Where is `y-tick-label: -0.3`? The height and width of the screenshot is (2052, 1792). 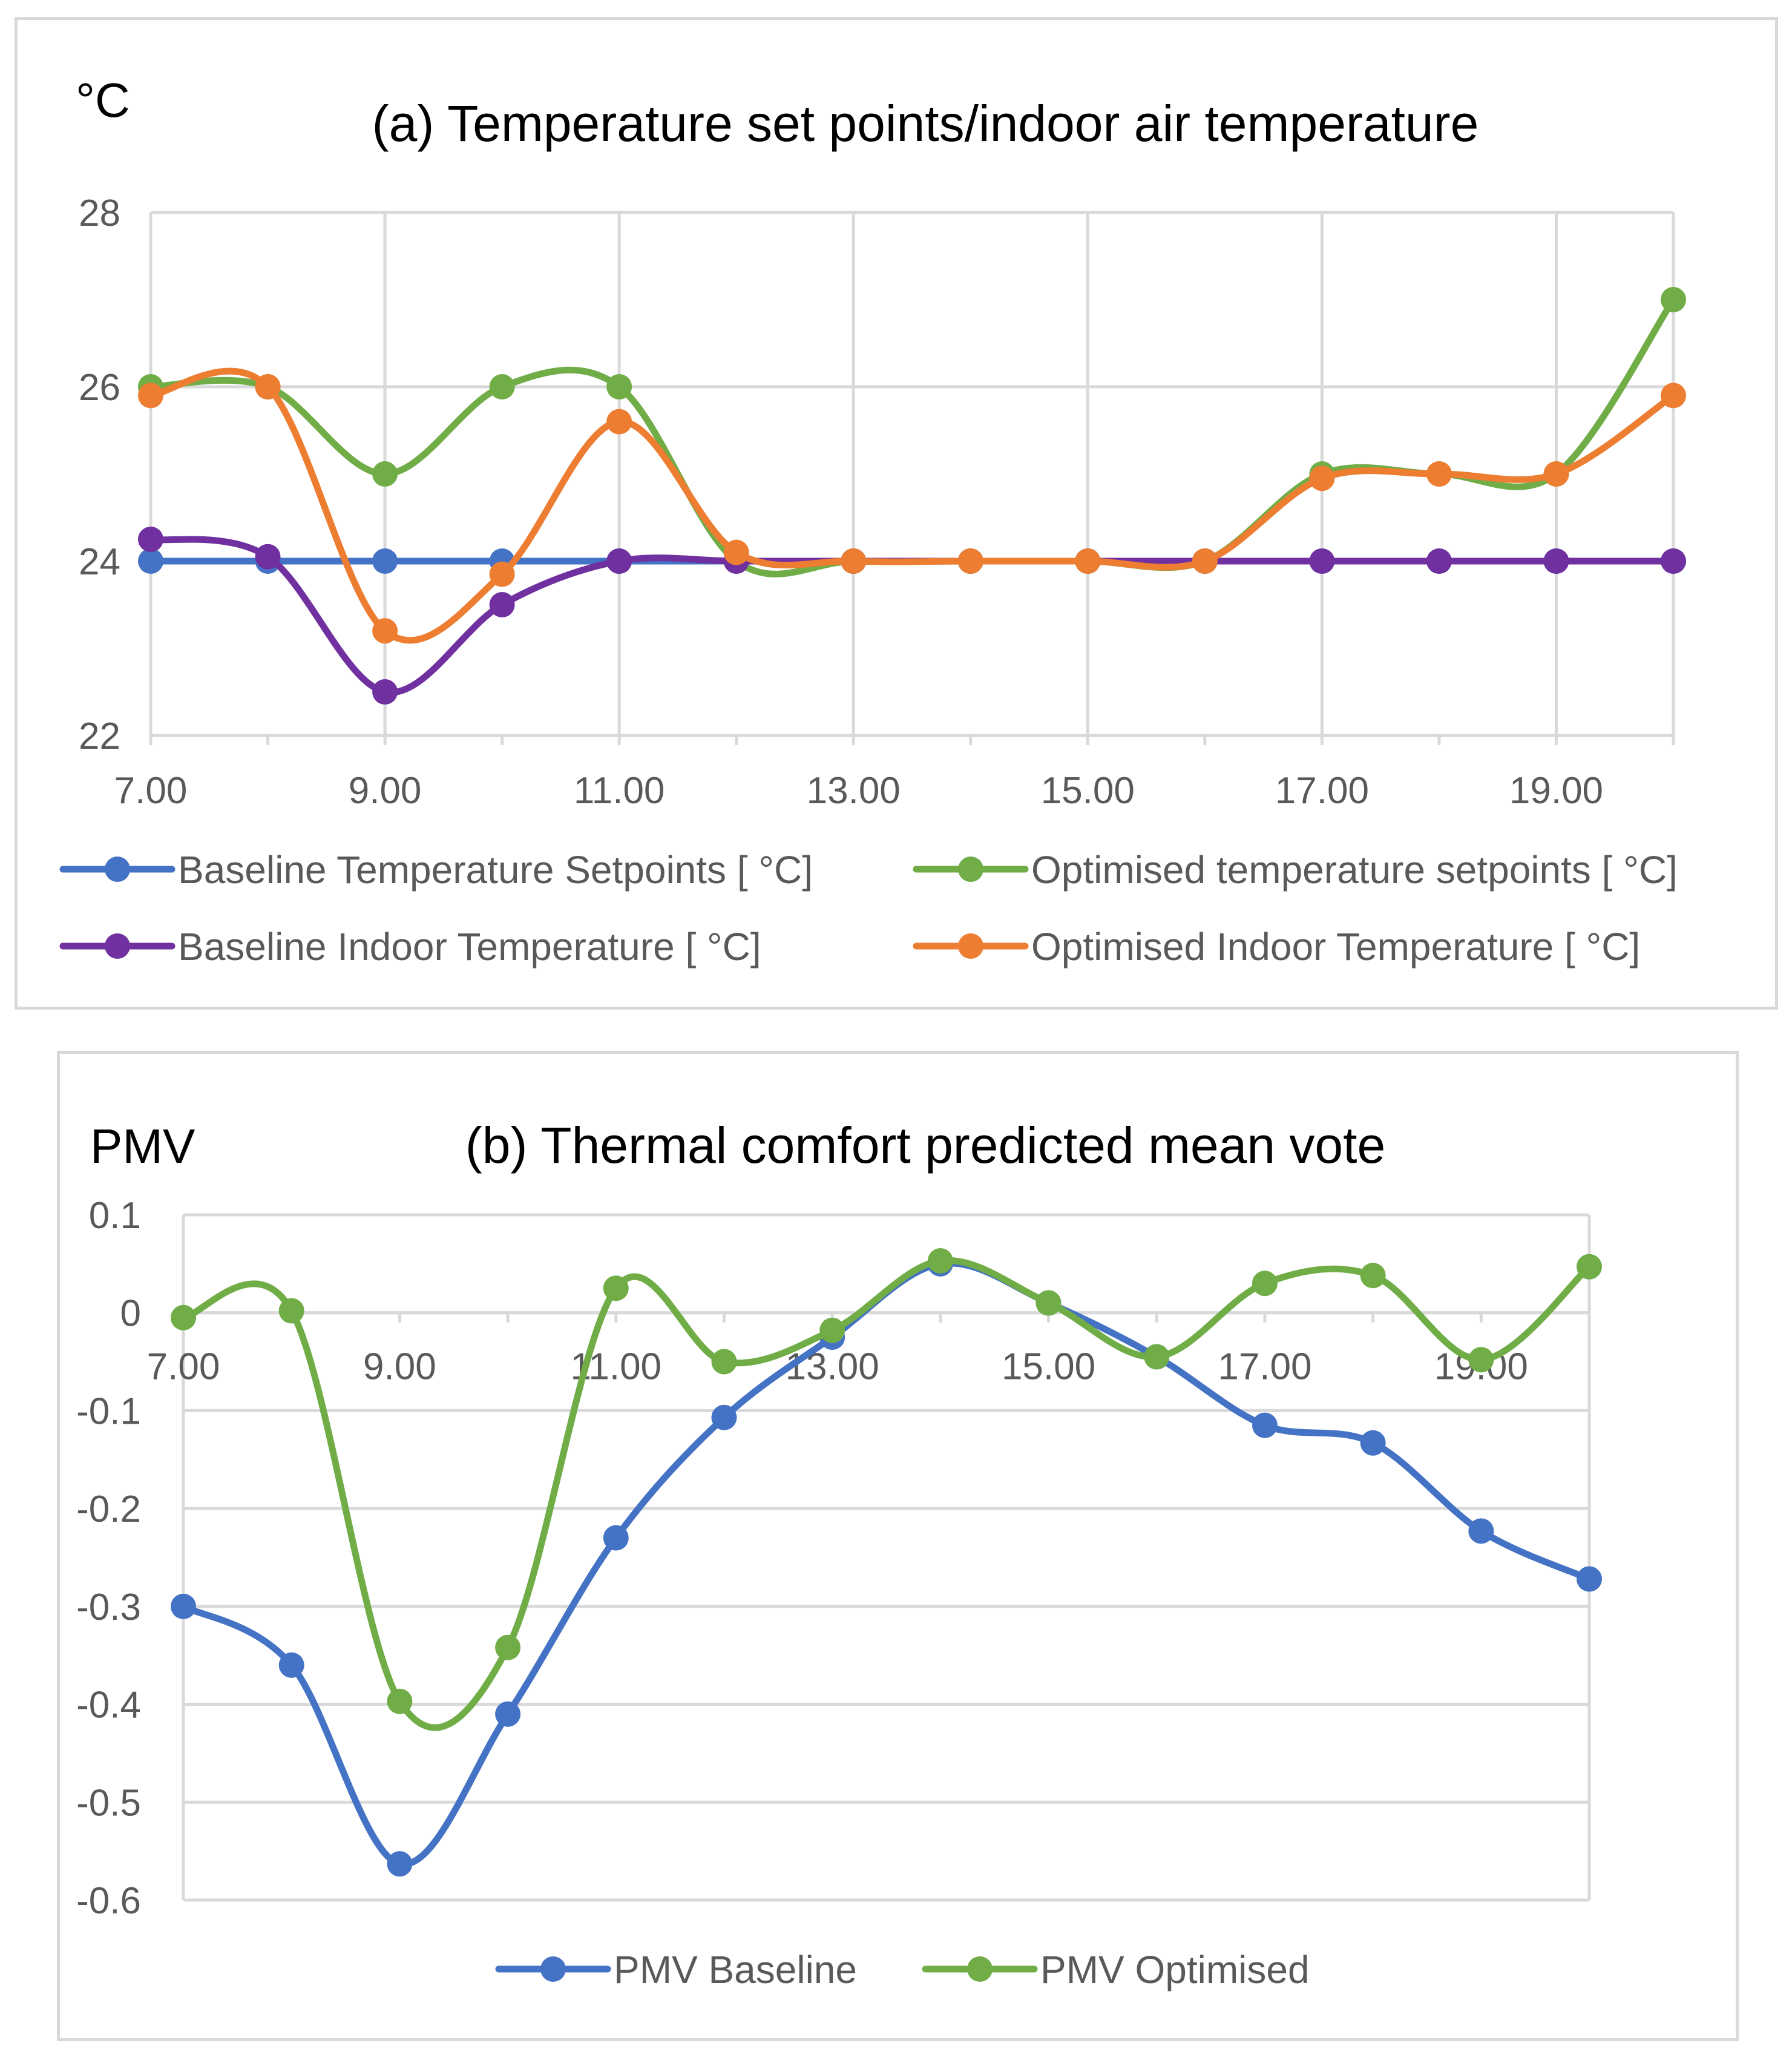 y-tick-label: -0.3 is located at coordinates (108, 1607).